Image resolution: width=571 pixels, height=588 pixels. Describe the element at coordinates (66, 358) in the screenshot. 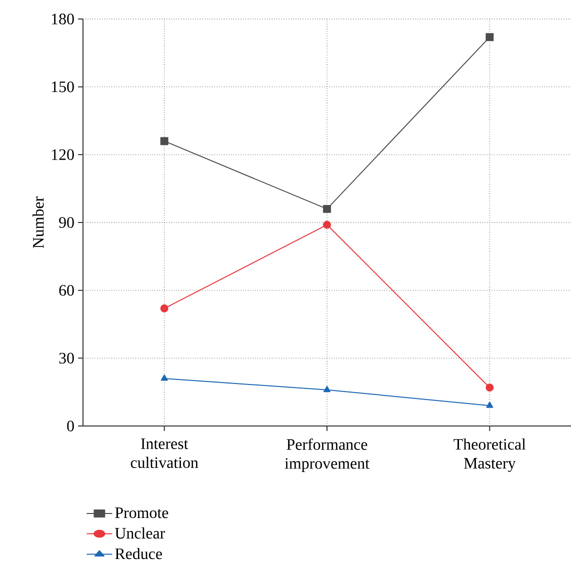

I see `y-tick-label: 30` at that location.